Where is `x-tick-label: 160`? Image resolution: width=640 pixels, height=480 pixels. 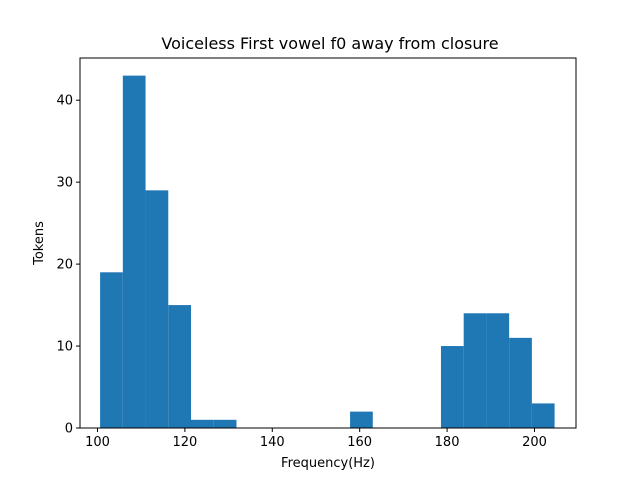 x-tick-label: 160 is located at coordinates (359, 442).